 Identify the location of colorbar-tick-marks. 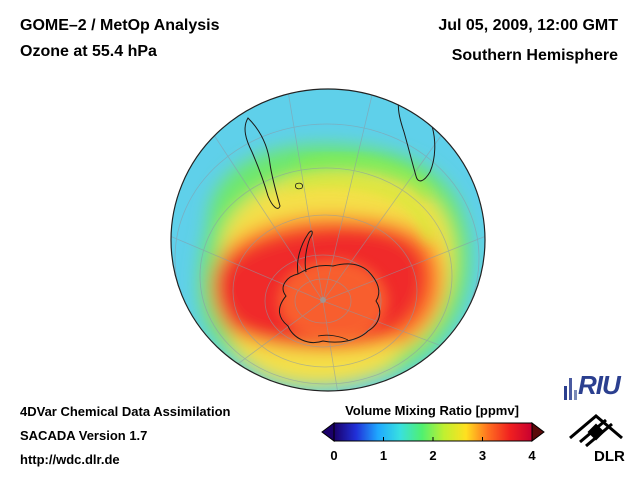
(433, 439).